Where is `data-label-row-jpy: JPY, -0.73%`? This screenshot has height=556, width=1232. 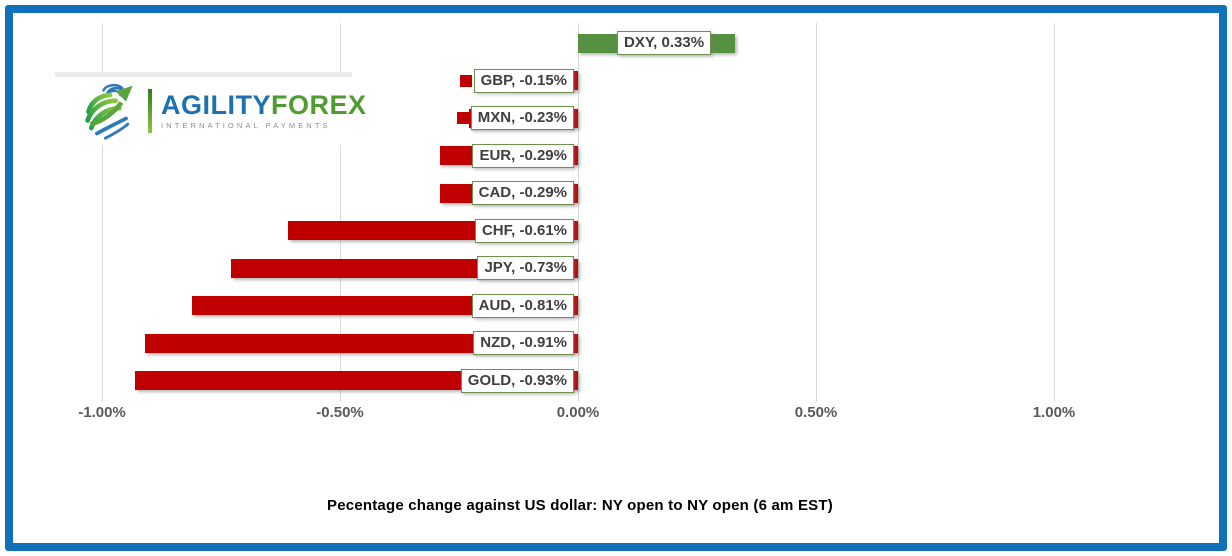
data-label-row-jpy: JPY, -0.73% is located at coordinates (518, 268).